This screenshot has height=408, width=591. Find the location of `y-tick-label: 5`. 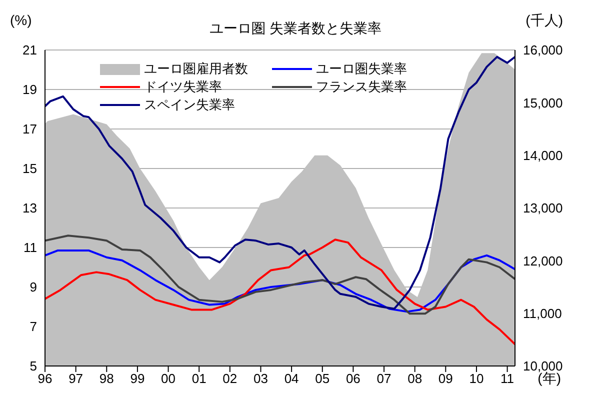

y-tick-label: 5 is located at coordinates (33, 366).